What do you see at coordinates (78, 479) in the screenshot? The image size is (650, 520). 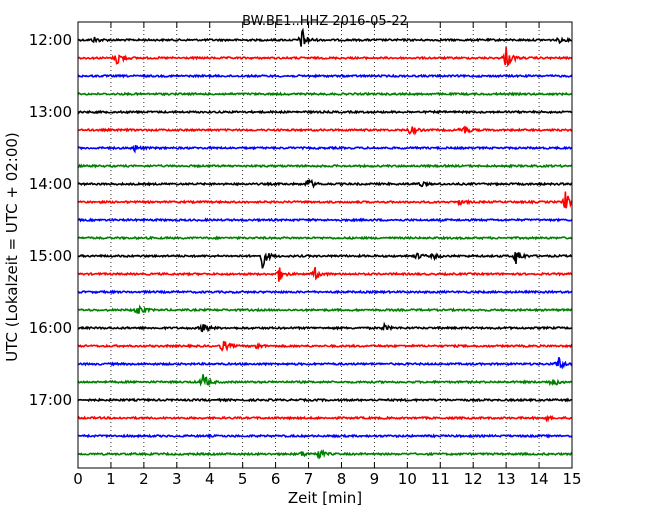 I see `x-tick-label: 0` at bounding box center [78, 479].